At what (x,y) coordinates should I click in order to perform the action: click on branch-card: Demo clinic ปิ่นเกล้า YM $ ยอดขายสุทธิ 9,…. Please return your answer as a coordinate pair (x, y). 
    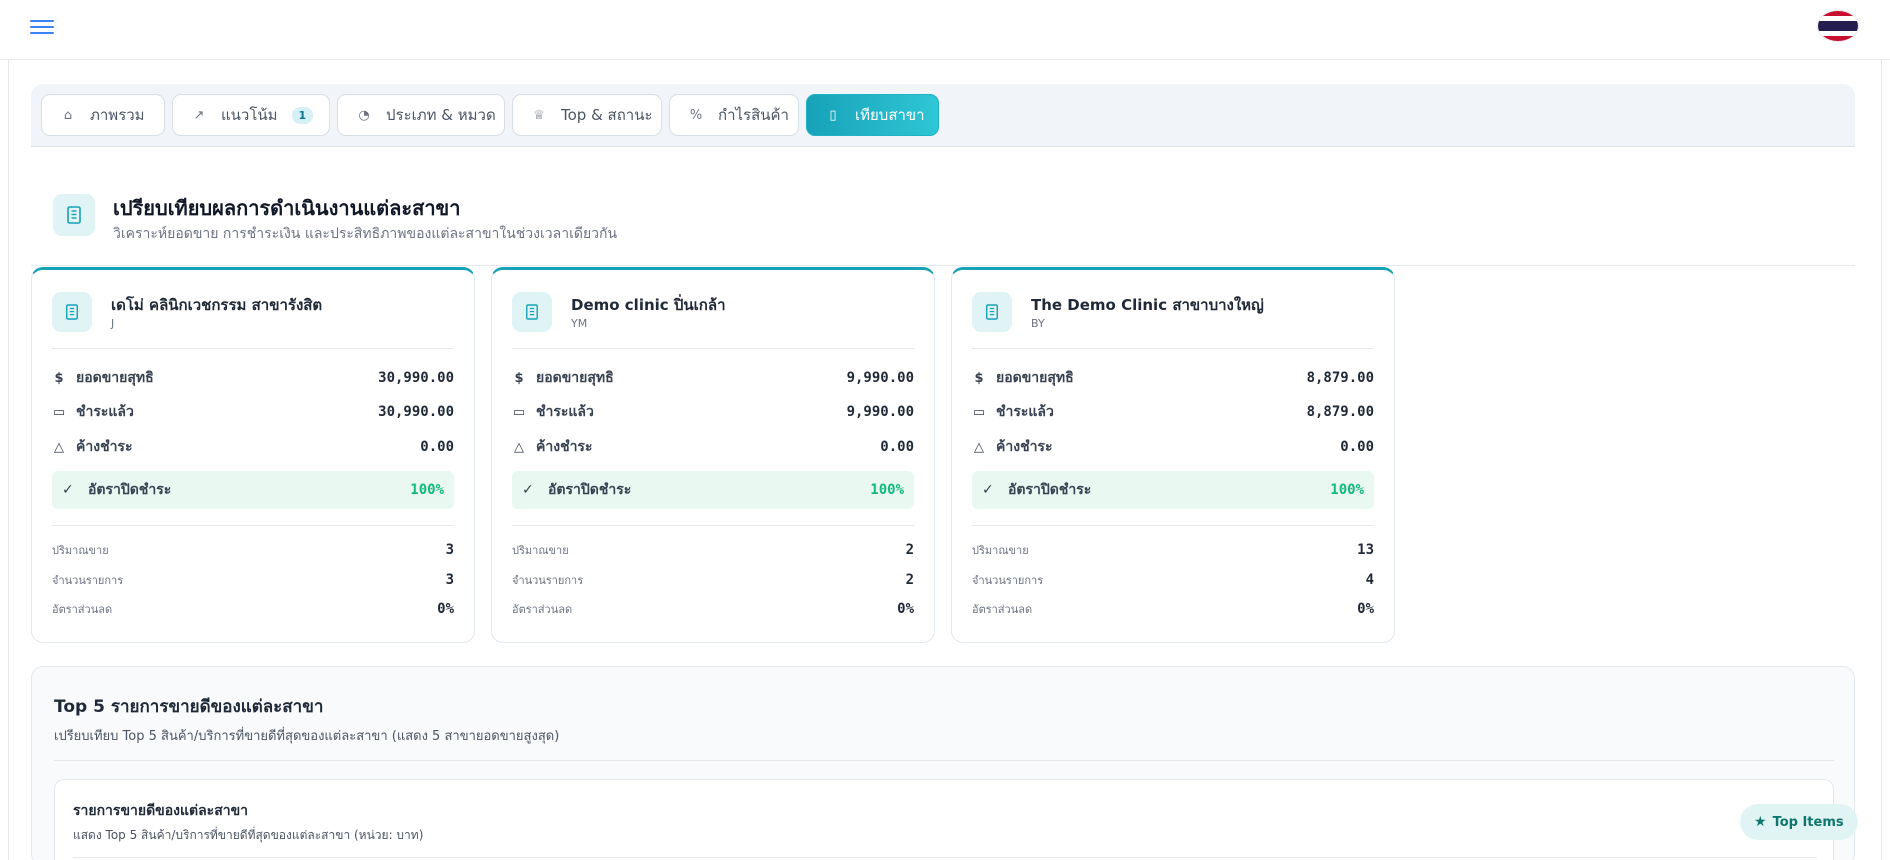
    Looking at the image, I should click on (713, 455).